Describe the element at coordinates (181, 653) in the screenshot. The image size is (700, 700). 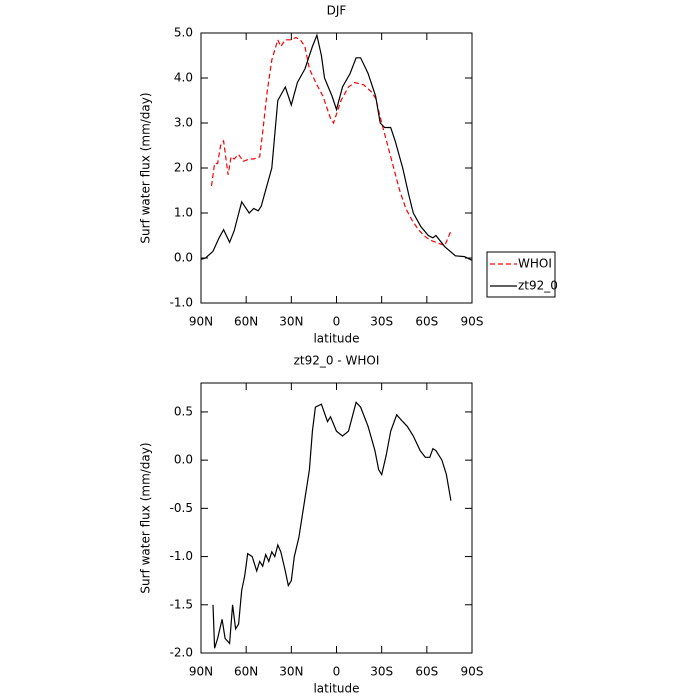
I see `y-tick-label: -2.0` at that location.